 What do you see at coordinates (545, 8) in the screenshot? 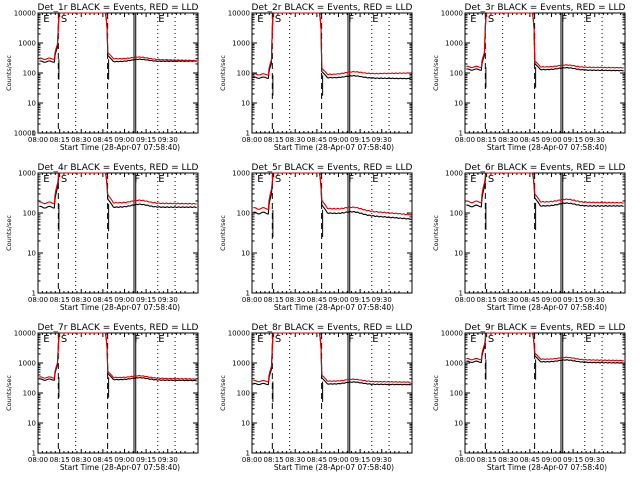
I see `panel-title: Det_3r BLACK = Events, RED = LLD` at bounding box center [545, 8].